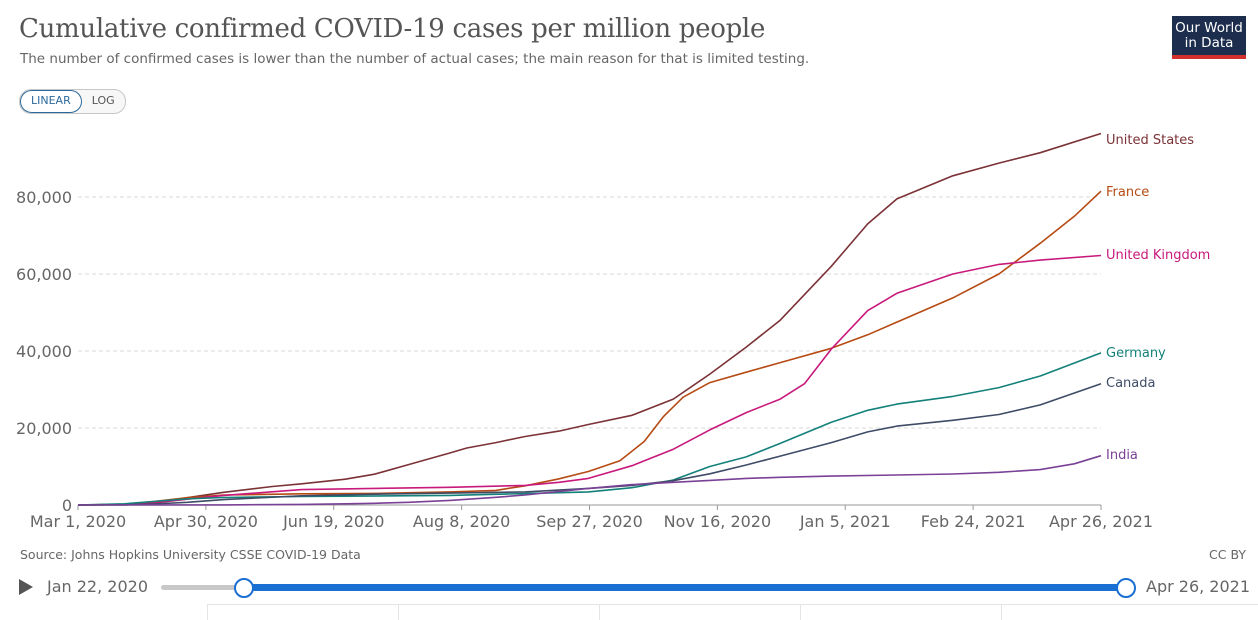  I want to click on y-tick-label: 80,000, so click(44, 197).